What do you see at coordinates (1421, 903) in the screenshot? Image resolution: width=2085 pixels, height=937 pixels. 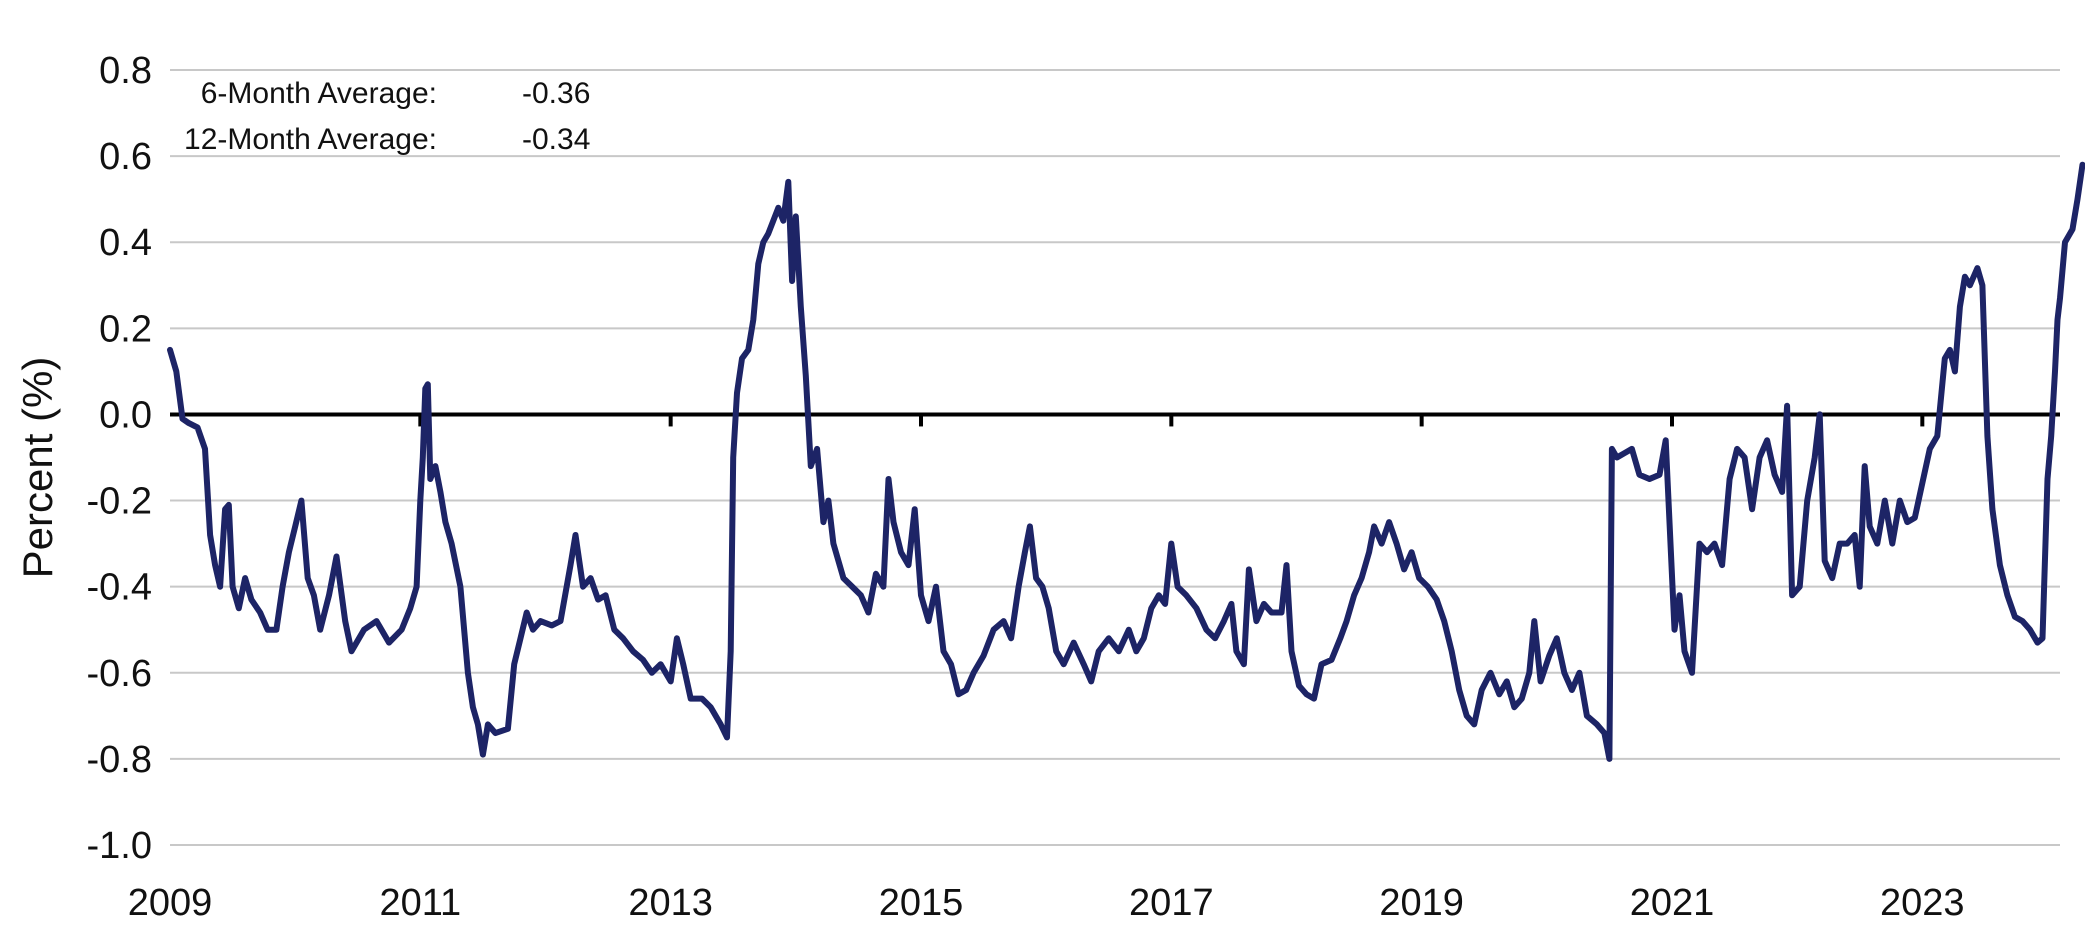 I see `x-tick-label: 2019` at bounding box center [1421, 903].